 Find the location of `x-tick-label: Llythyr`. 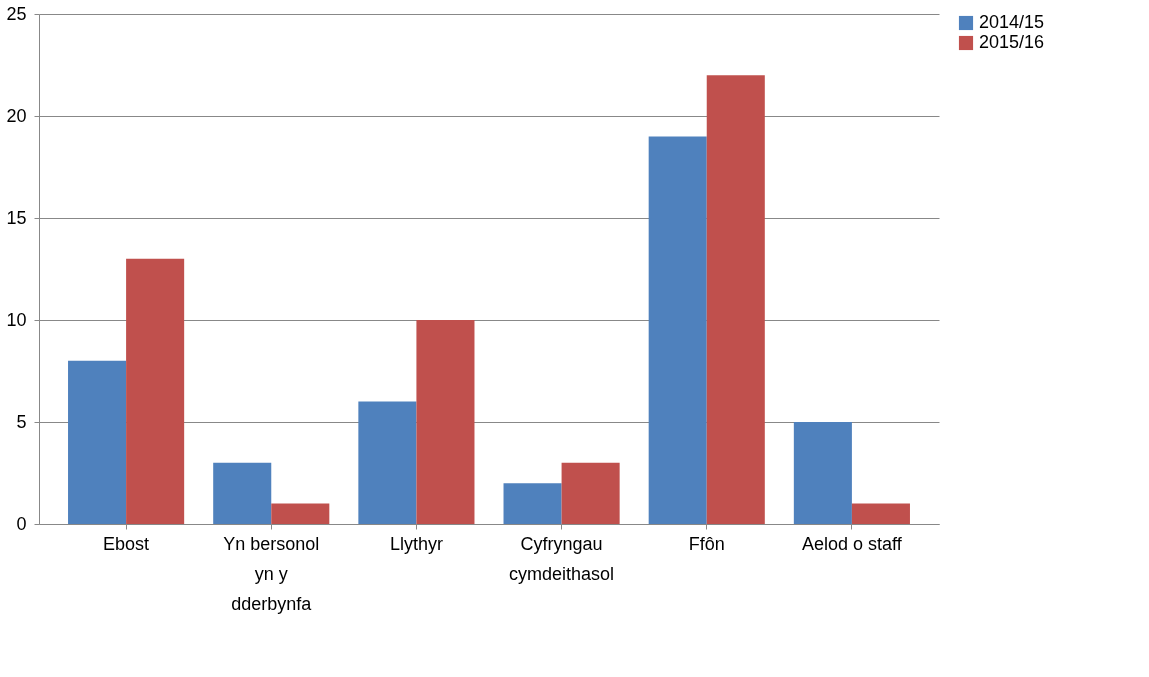

x-tick-label: Llythyr is located at coordinates (416, 543).